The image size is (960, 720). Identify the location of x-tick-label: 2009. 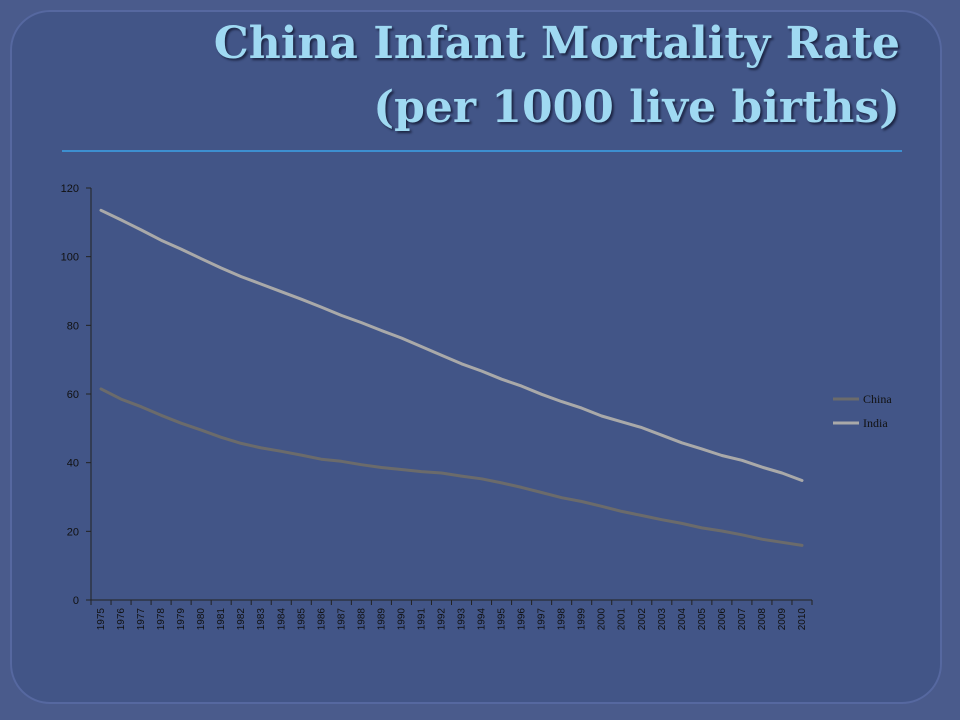
(782, 619).